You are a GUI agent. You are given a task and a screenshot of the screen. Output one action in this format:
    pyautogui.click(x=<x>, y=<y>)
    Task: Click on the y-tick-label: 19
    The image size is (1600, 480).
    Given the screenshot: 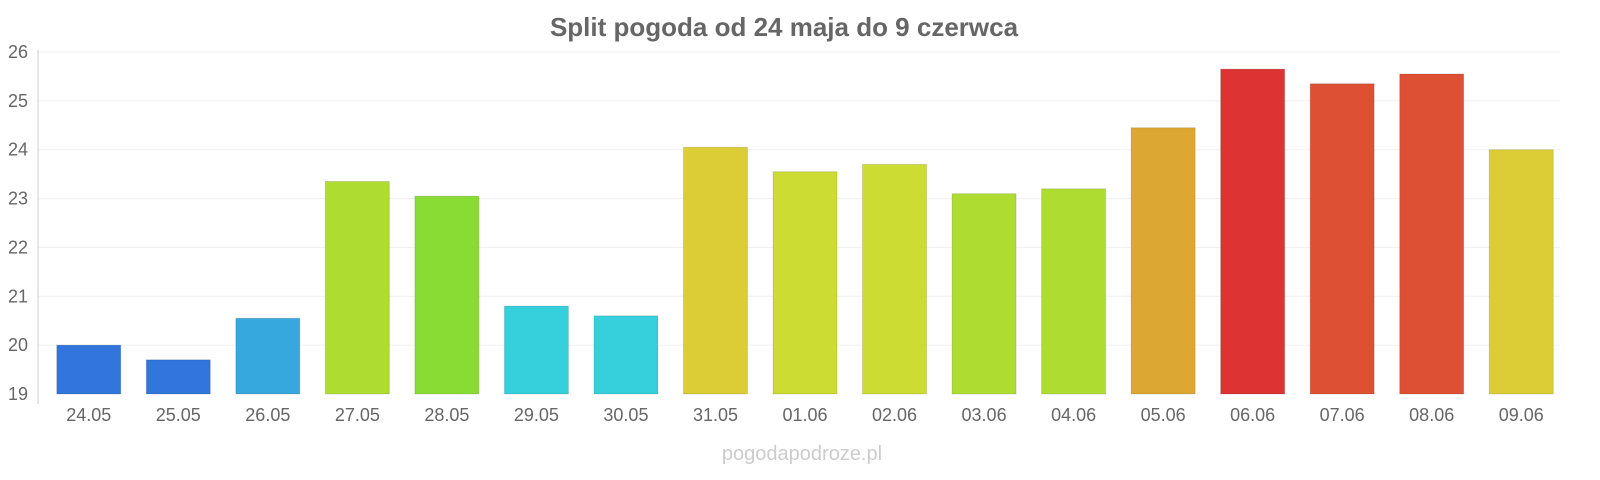 What is the action you would take?
    pyautogui.click(x=18, y=394)
    